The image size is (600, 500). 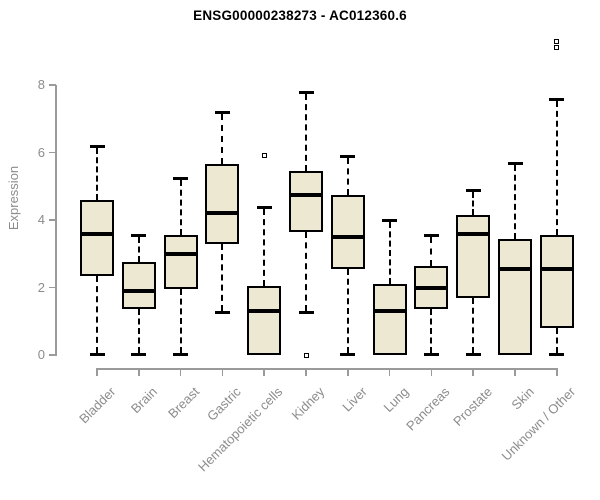 What do you see at coordinates (224, 404) in the screenshot?
I see `x-tick-label: Gastric` at bounding box center [224, 404].